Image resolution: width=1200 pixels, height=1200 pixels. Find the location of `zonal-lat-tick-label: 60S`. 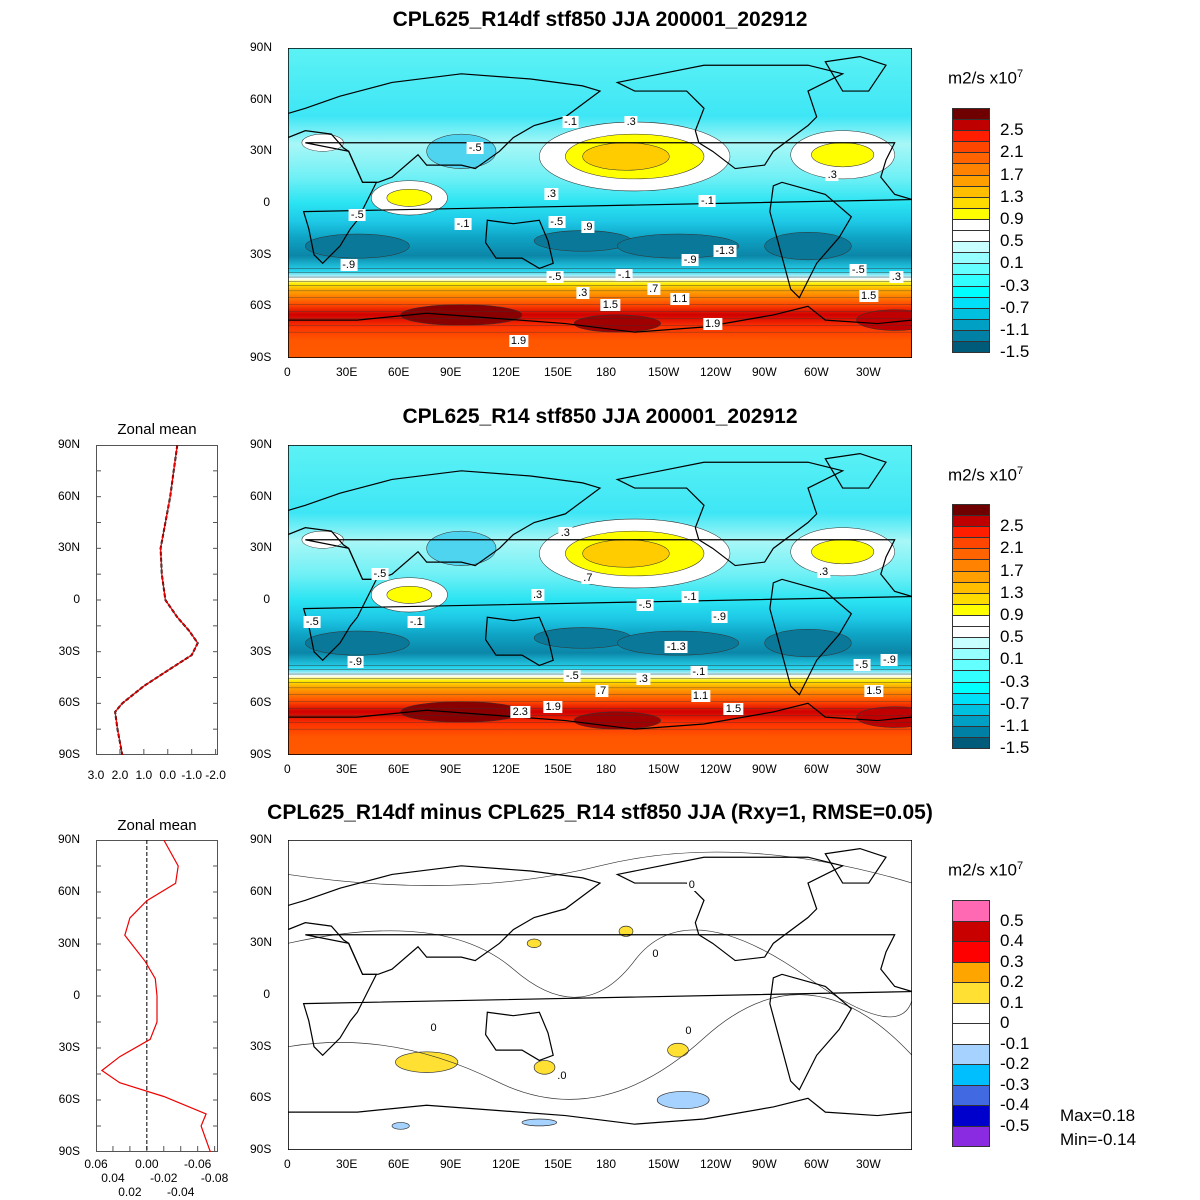

zonal-lat-tick-label: 60S is located at coordinates (69, 1099).